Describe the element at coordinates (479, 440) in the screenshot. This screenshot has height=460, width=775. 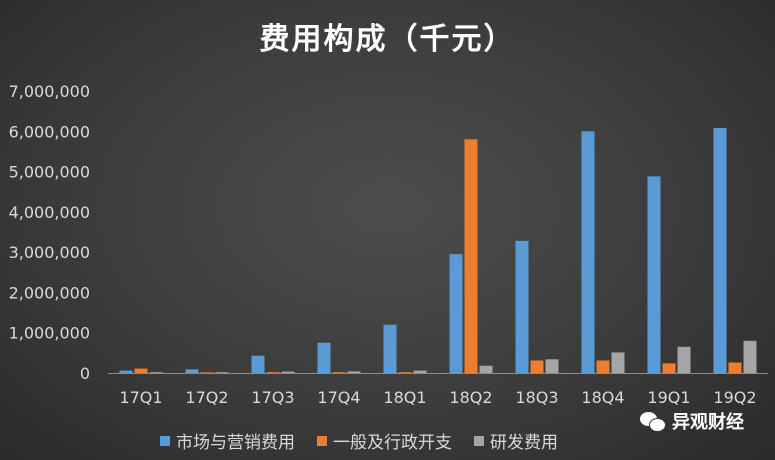
I see `legend-swatch-rnd` at that location.